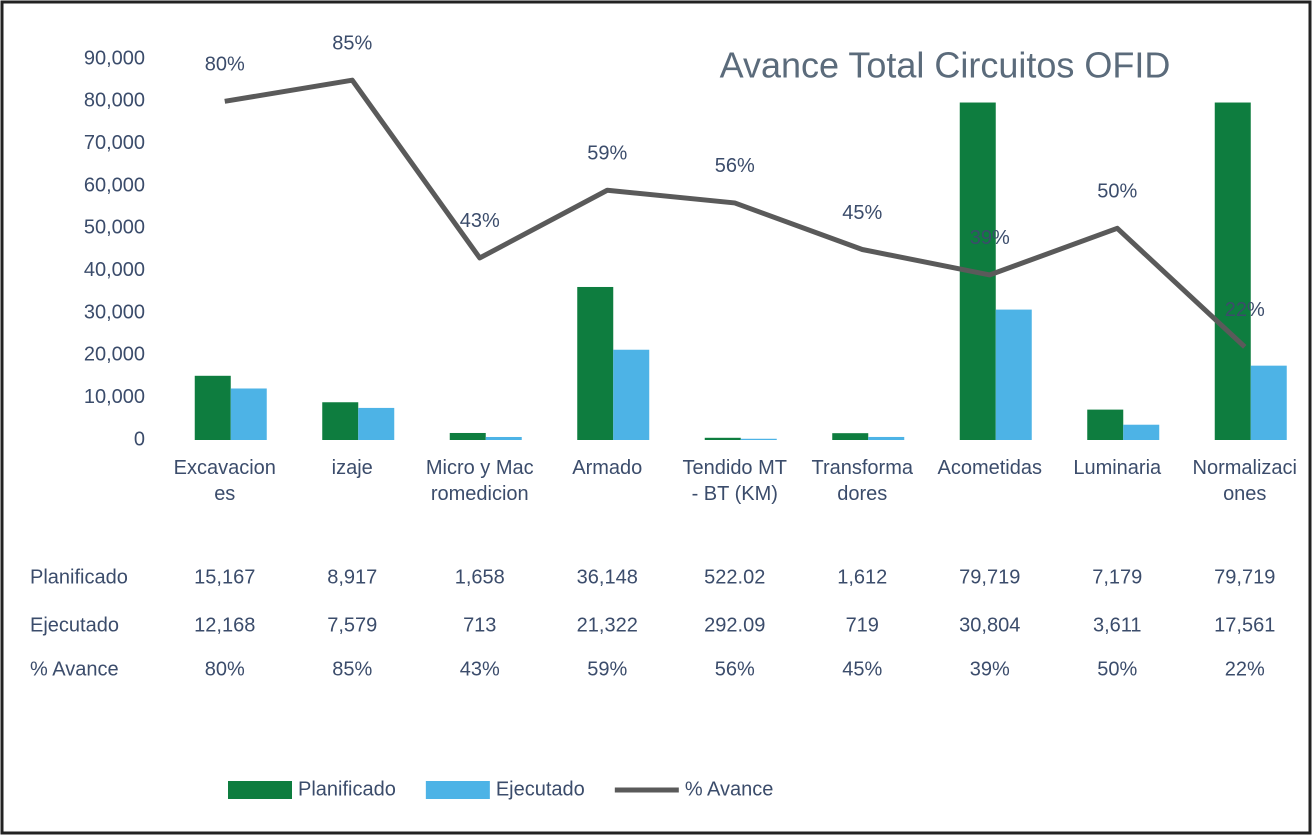  I want to click on legend-label: % Avance, so click(729, 789).